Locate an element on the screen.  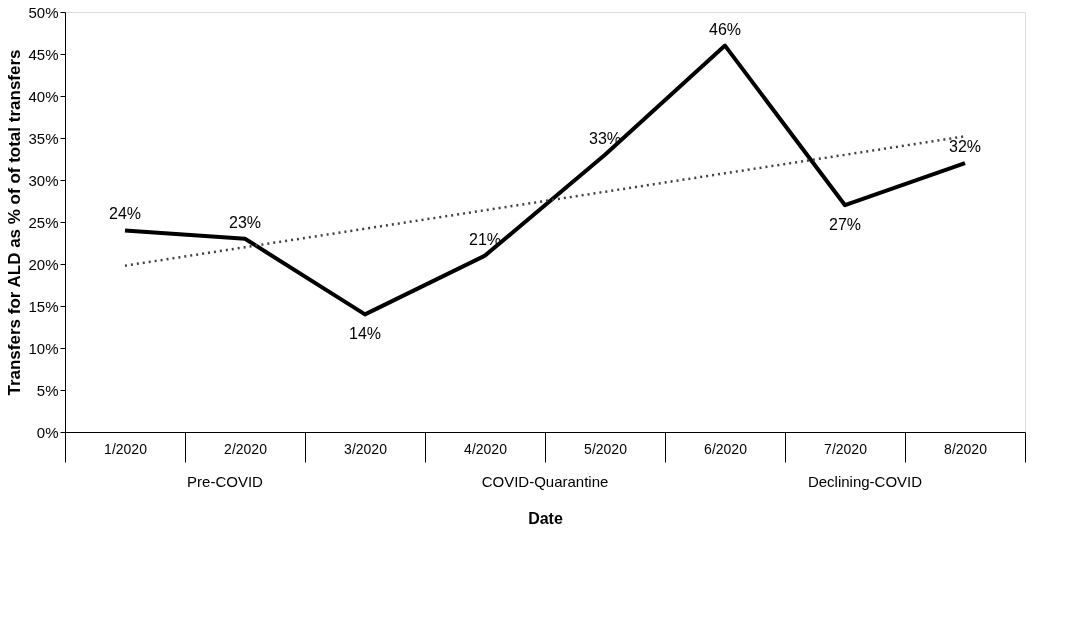
data-label: 23% is located at coordinates (245, 222).